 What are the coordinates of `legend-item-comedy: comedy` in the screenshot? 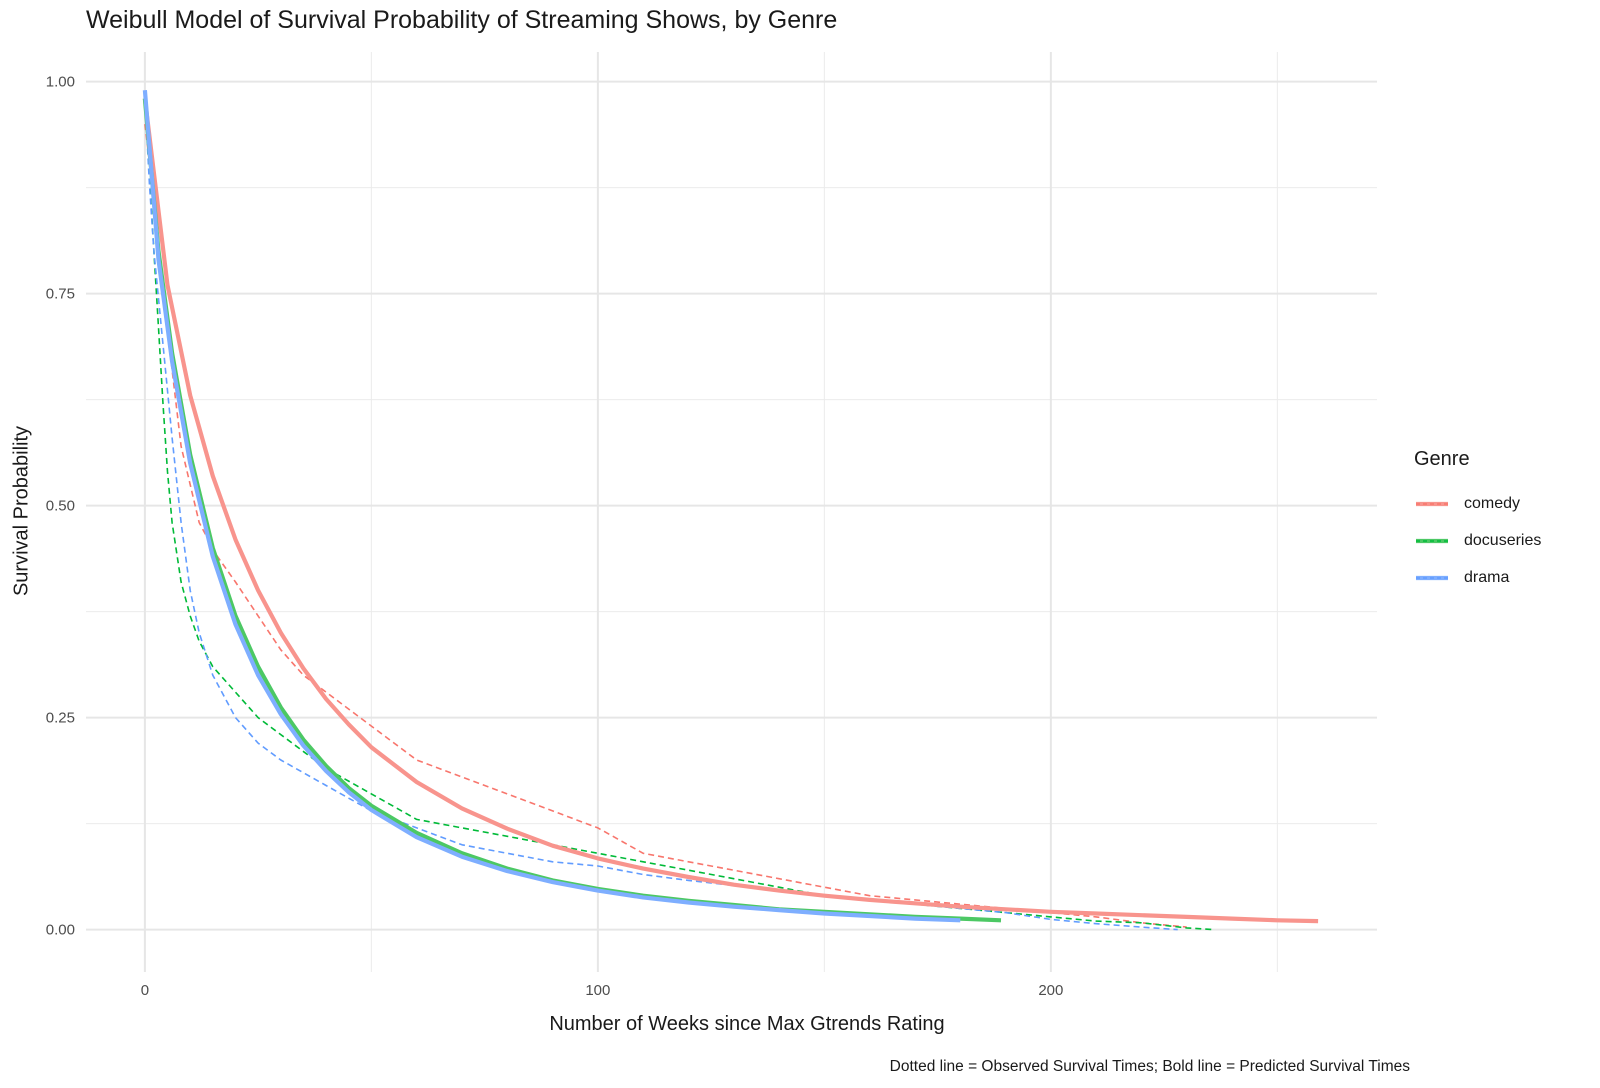 It's located at (1477, 503).